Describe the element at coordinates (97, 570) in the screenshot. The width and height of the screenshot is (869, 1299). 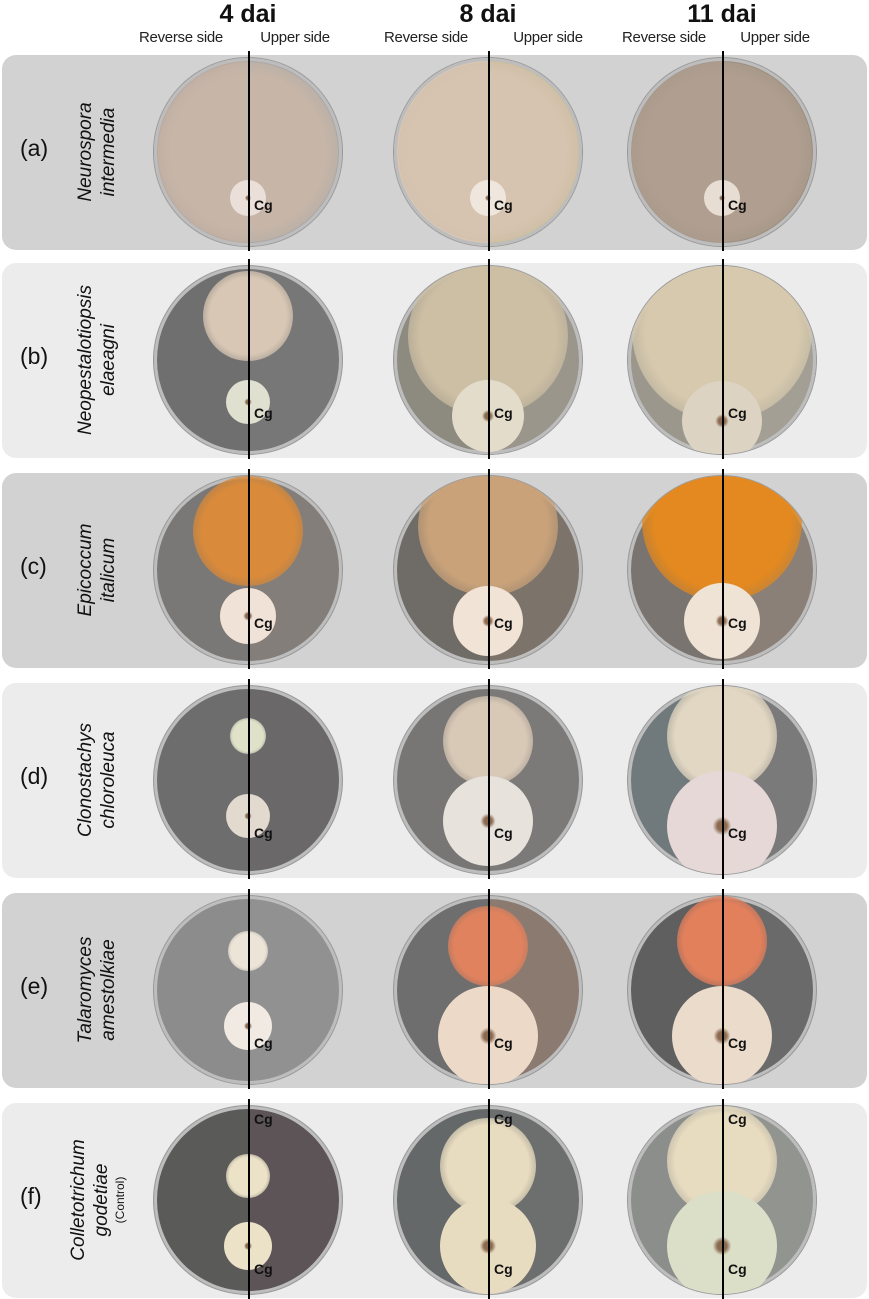
I see `species-name: Epicoccum italicum` at that location.